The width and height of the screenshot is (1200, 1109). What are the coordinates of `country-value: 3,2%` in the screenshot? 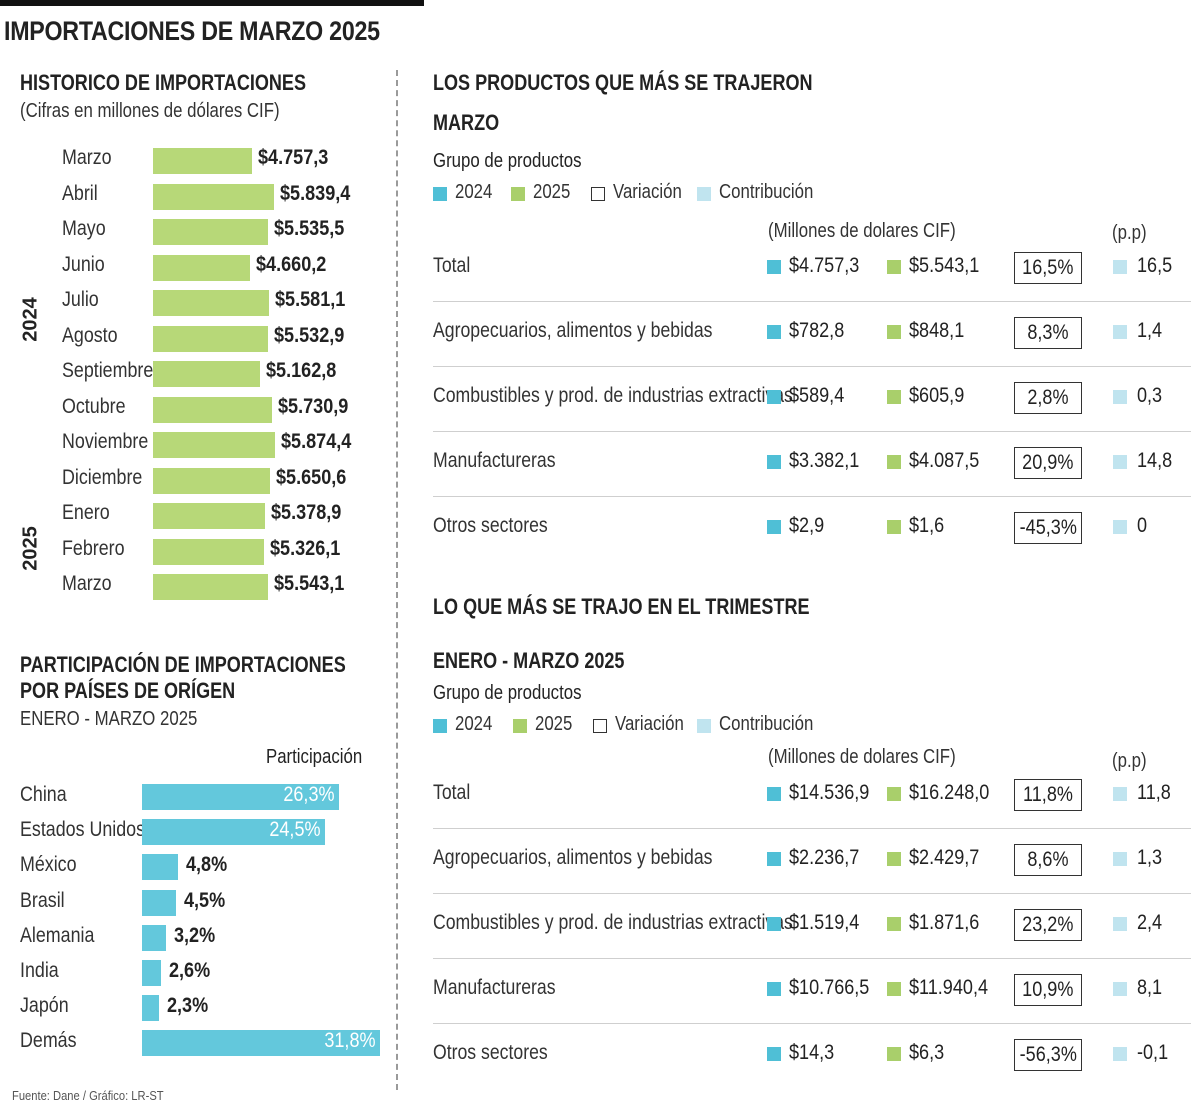 It's located at (195, 935).